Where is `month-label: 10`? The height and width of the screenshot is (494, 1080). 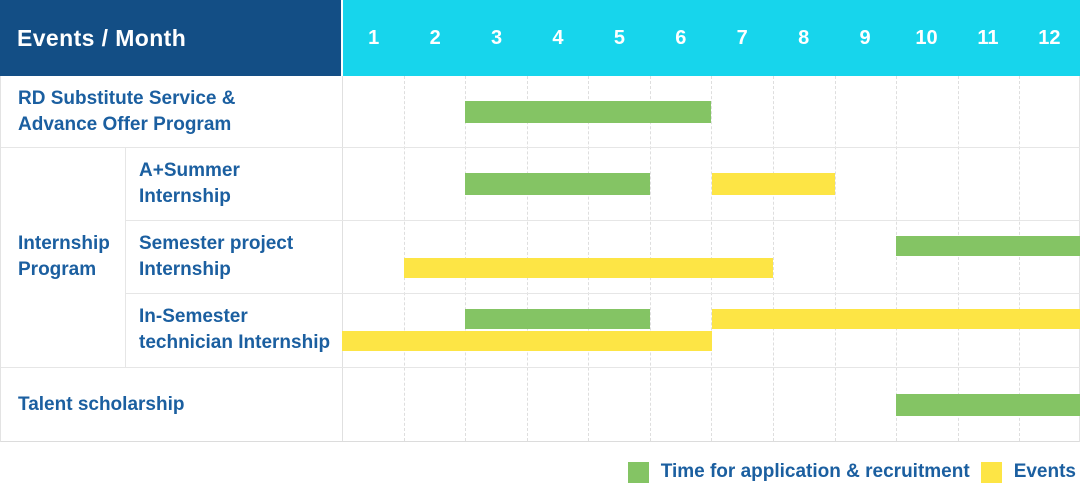
month-label: 10 is located at coordinates (926, 37).